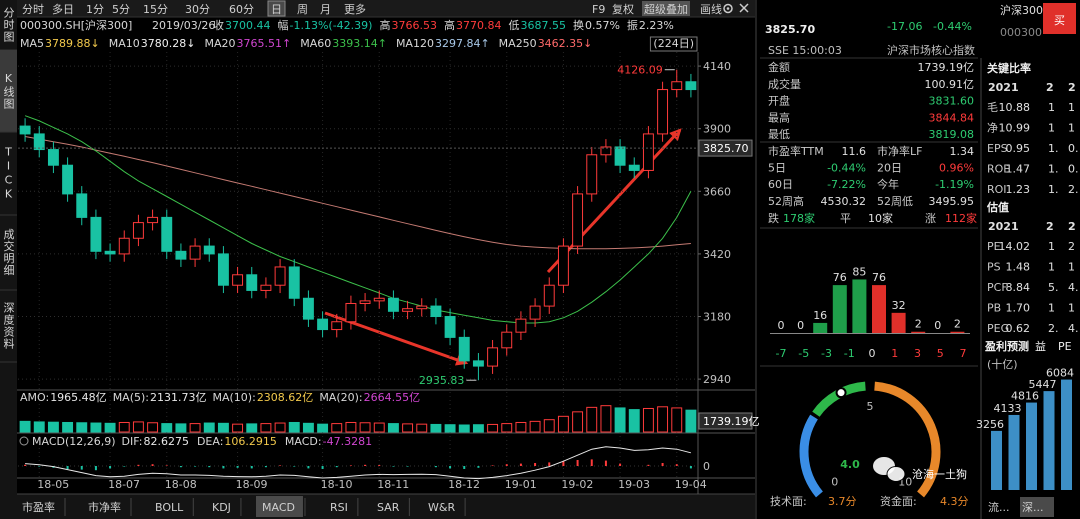 Image resolution: width=1080 pixels, height=519 pixels. Describe the element at coordinates (178, 397) in the screenshot. I see `legend-value: 2131.73亿` at that location.